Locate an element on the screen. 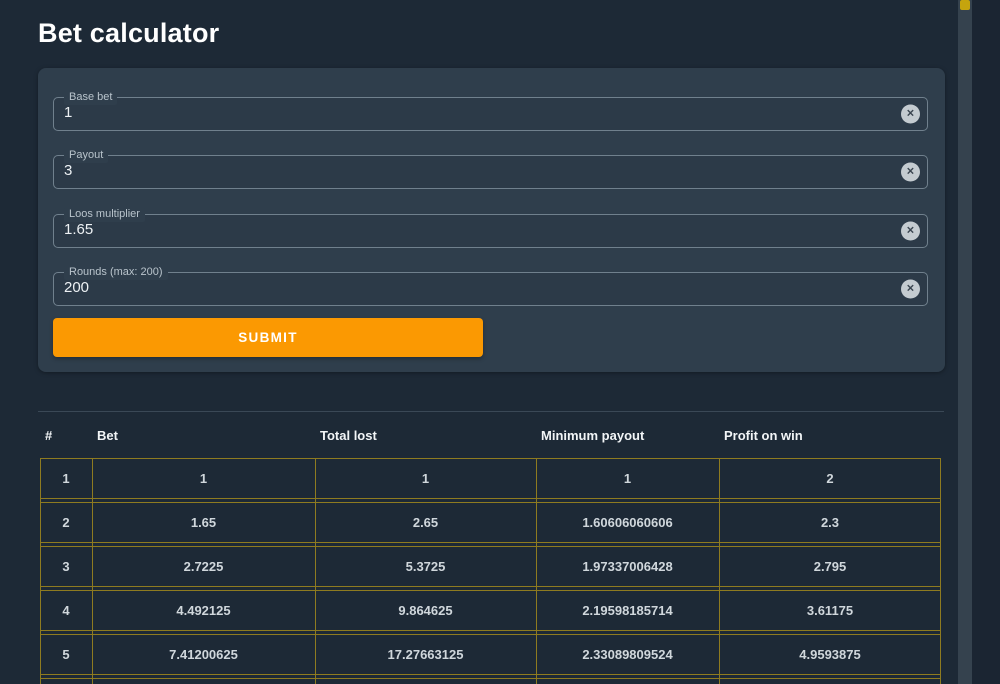 This screenshot has width=1000, height=684. rounds-input is located at coordinates (475, 287).